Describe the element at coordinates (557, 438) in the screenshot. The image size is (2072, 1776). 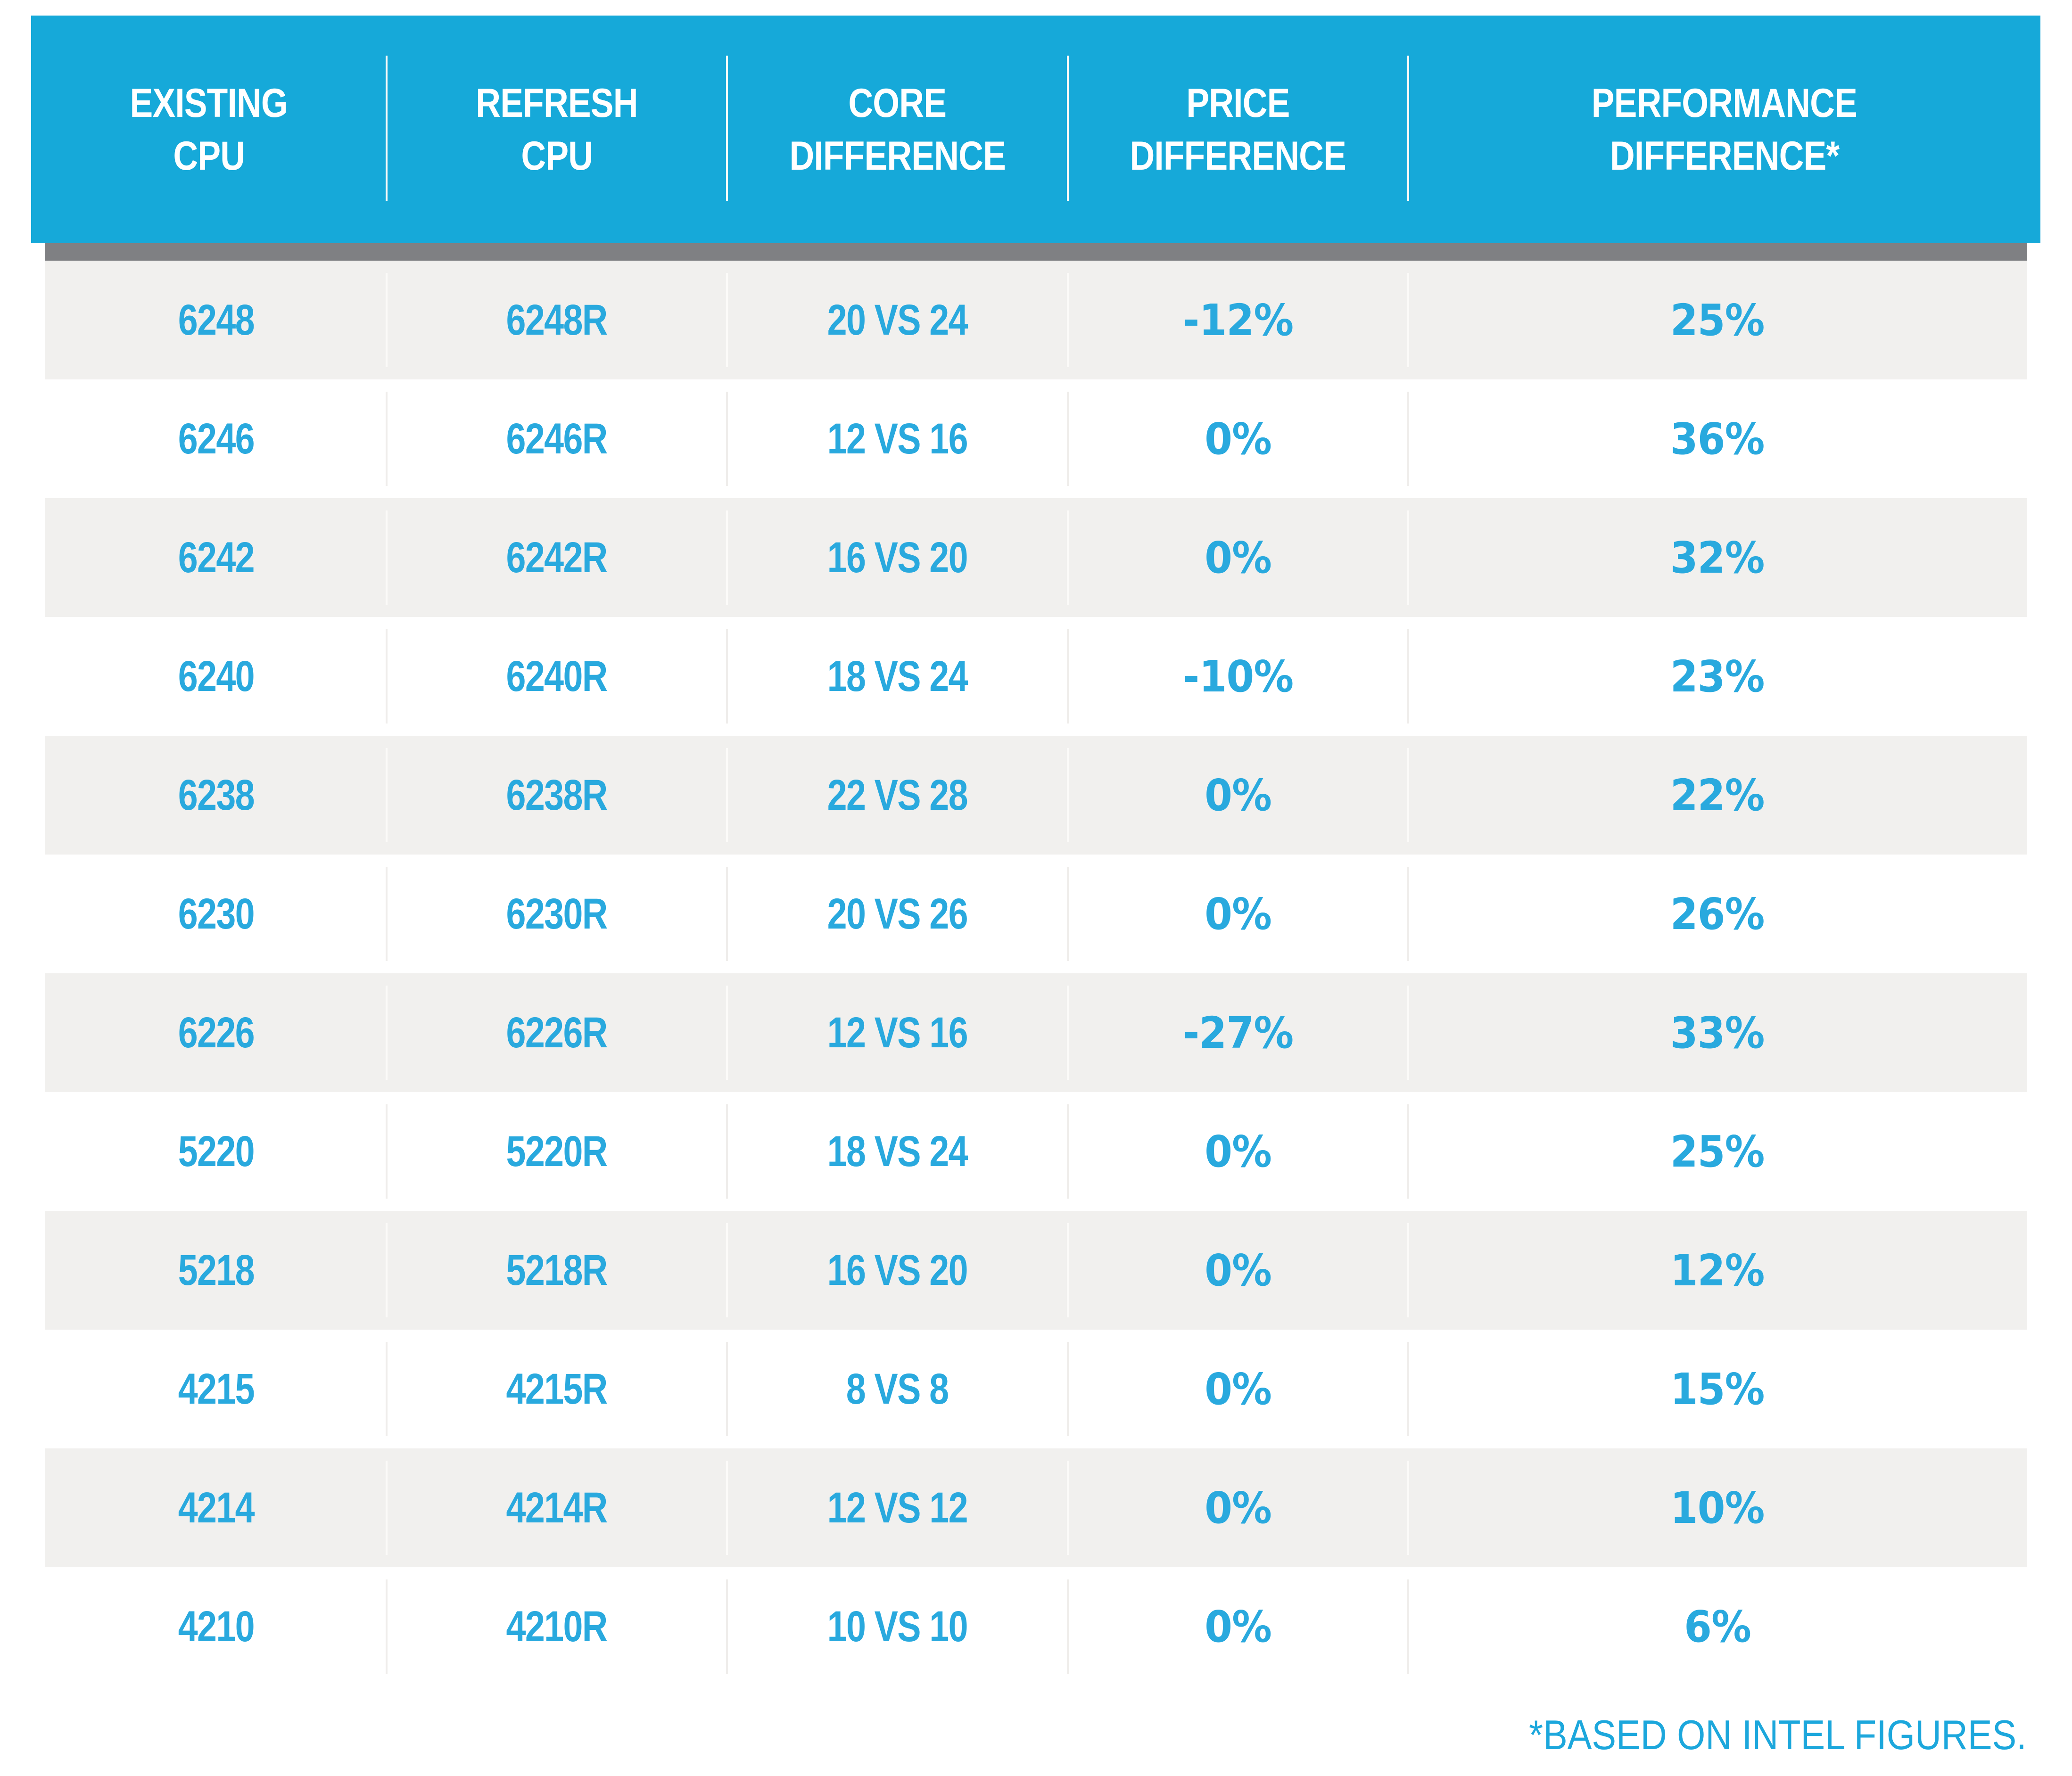
I see `cell-refresh: 6246R` at that location.